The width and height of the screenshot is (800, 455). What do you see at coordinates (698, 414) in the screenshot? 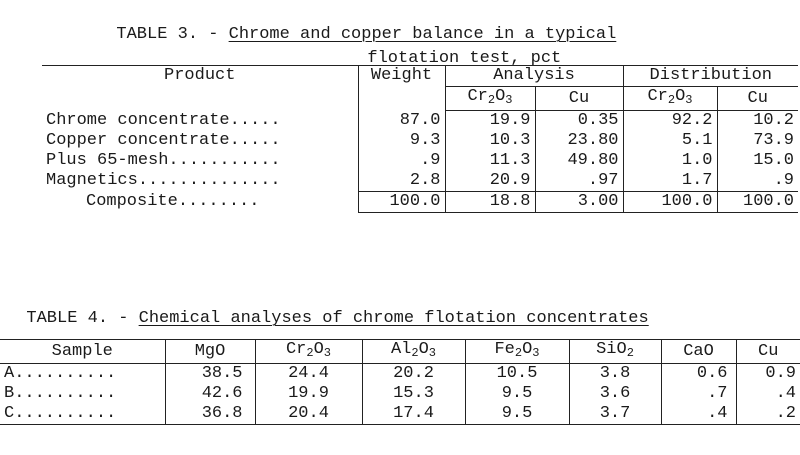
I see `cell-cao: .4` at bounding box center [698, 414].